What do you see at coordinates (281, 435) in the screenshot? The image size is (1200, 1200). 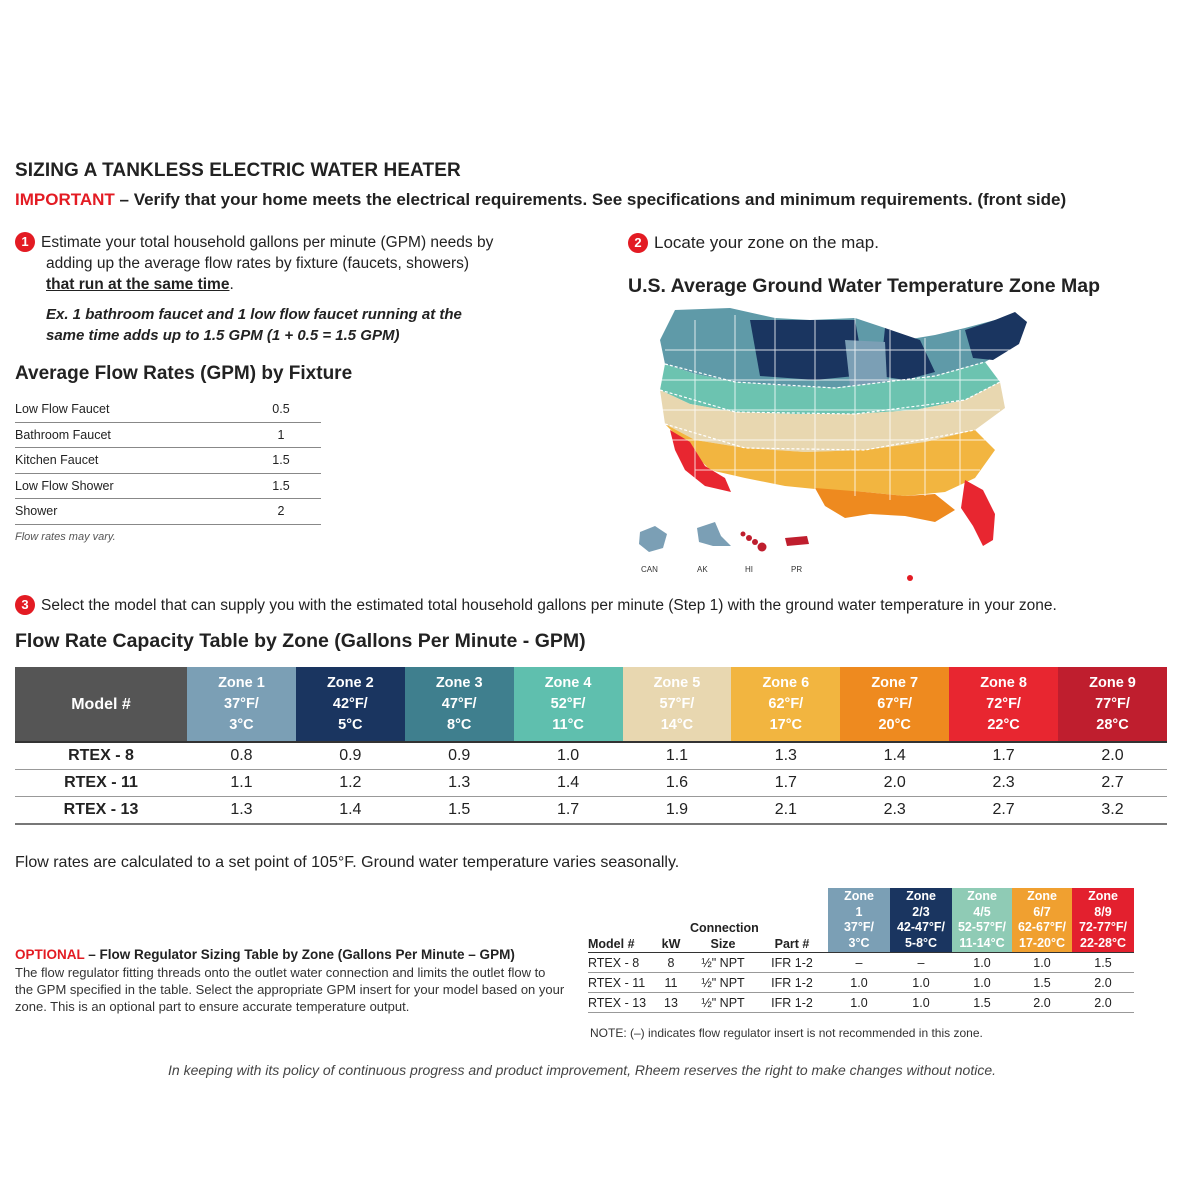 I see `fixture-gpm: 1` at bounding box center [281, 435].